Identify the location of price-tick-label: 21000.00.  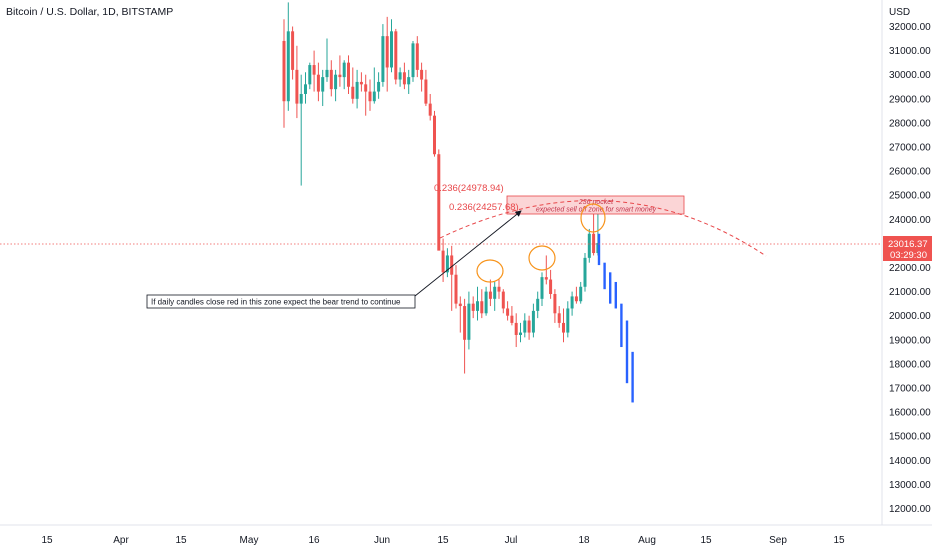
(910, 292).